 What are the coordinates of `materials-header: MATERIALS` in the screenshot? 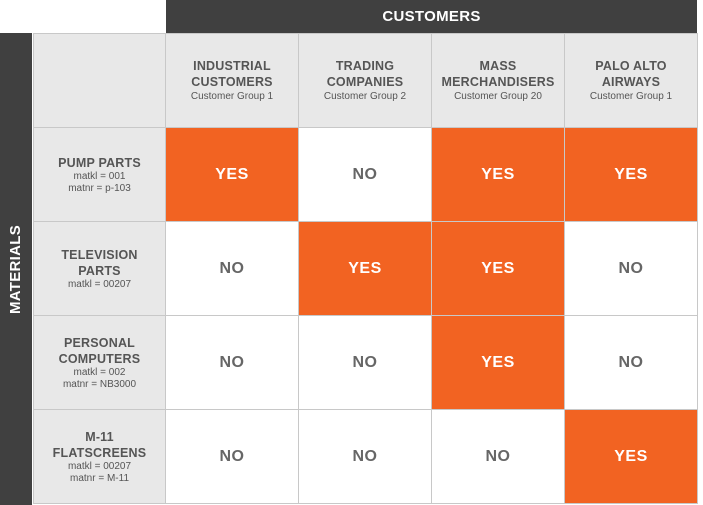 It's located at (16, 269).